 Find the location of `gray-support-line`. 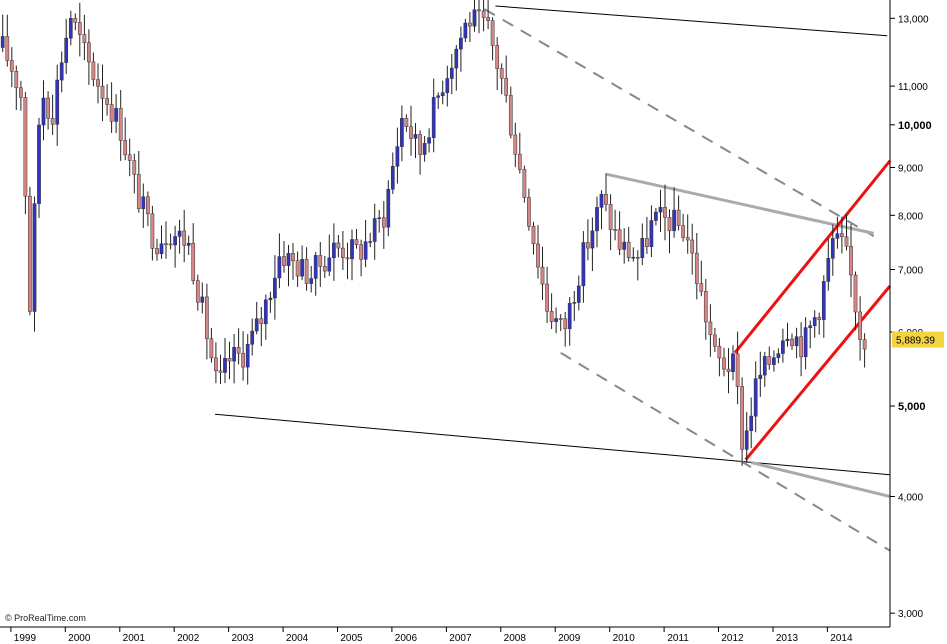

gray-support-line is located at coordinates (820, 479).